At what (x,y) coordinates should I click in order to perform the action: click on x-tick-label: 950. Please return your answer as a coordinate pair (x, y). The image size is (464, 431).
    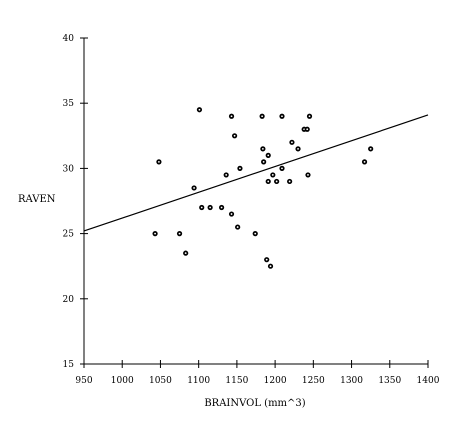
    Looking at the image, I should click on (83, 381).